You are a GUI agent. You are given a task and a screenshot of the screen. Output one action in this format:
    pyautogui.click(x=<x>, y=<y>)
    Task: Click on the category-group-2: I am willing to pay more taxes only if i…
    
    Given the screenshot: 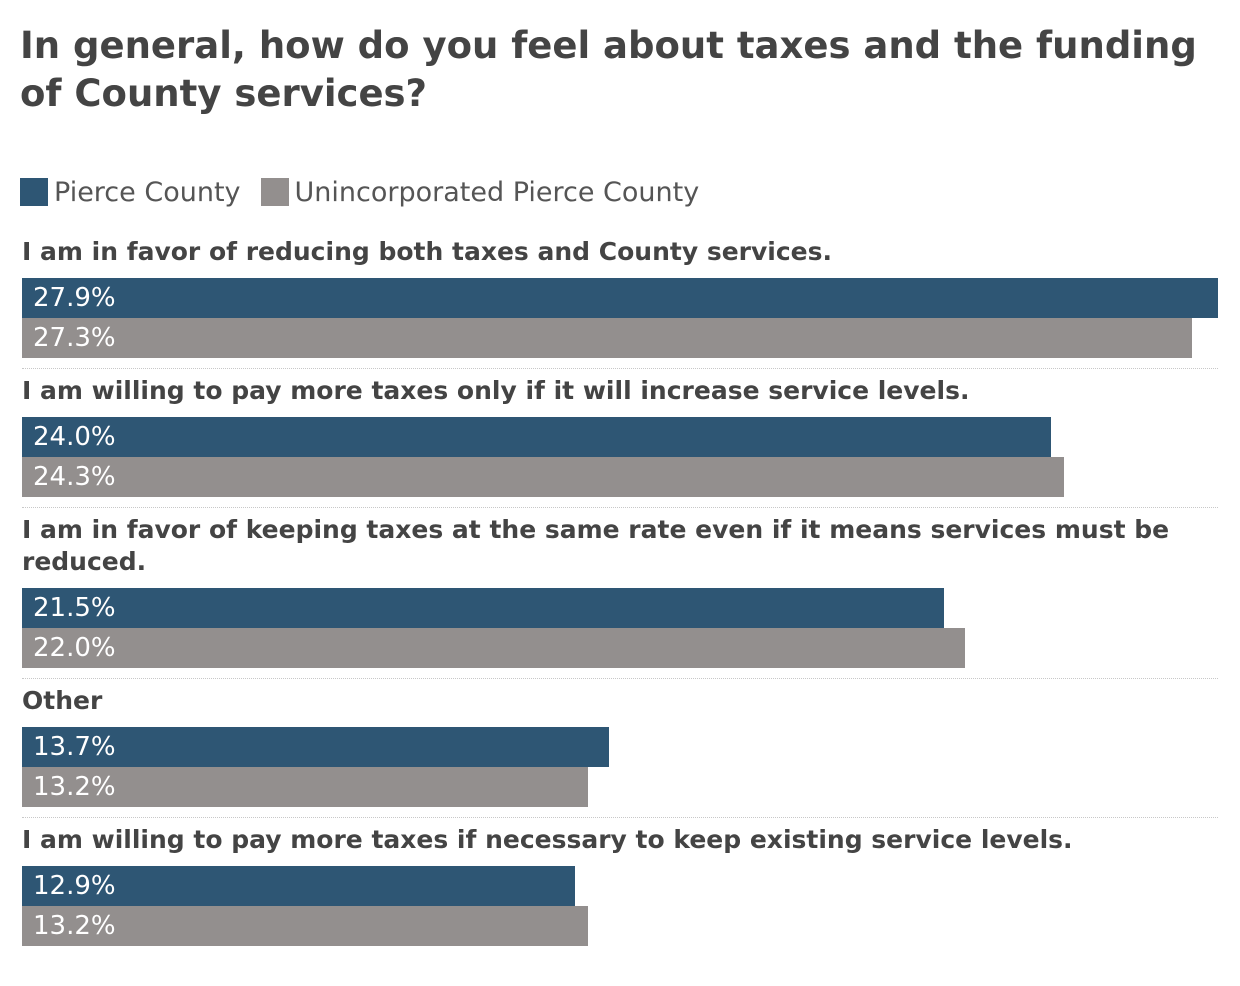 What is the action you would take?
    pyautogui.click(x=620, y=441)
    